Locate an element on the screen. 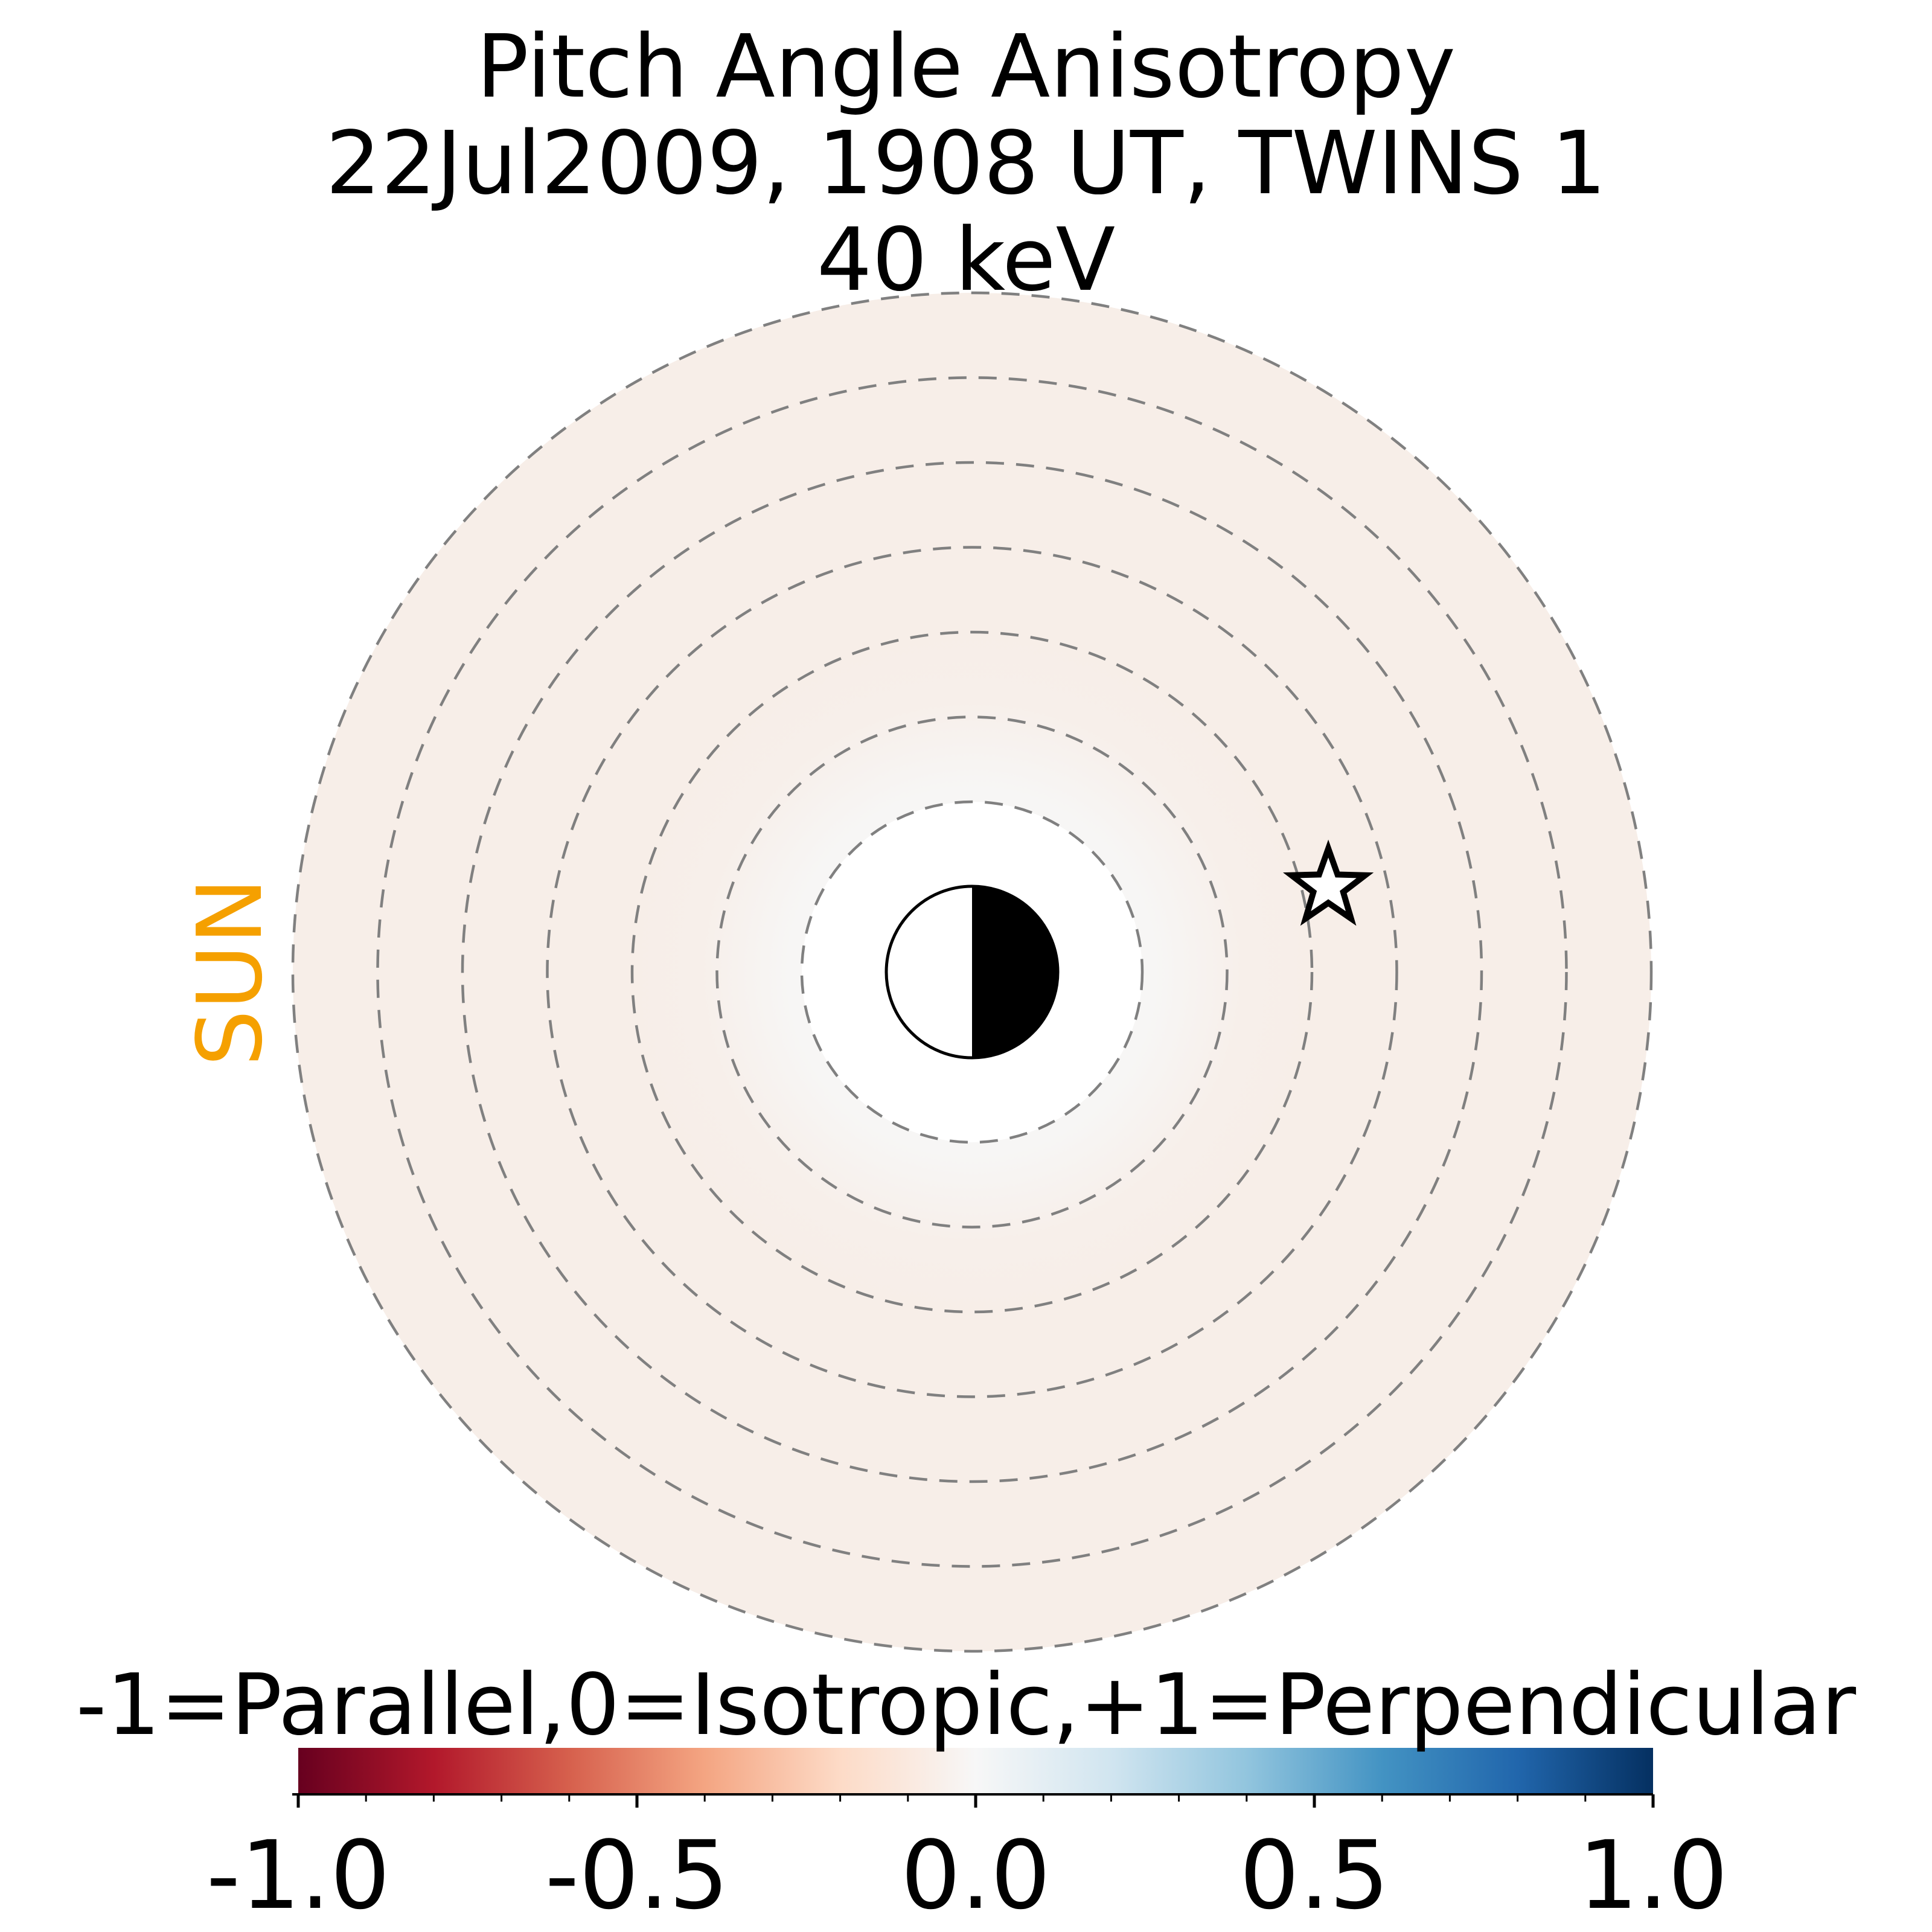 This screenshot has height=1932, width=1932. colorbar-tick-label: 1.0 is located at coordinates (1653, 1875).